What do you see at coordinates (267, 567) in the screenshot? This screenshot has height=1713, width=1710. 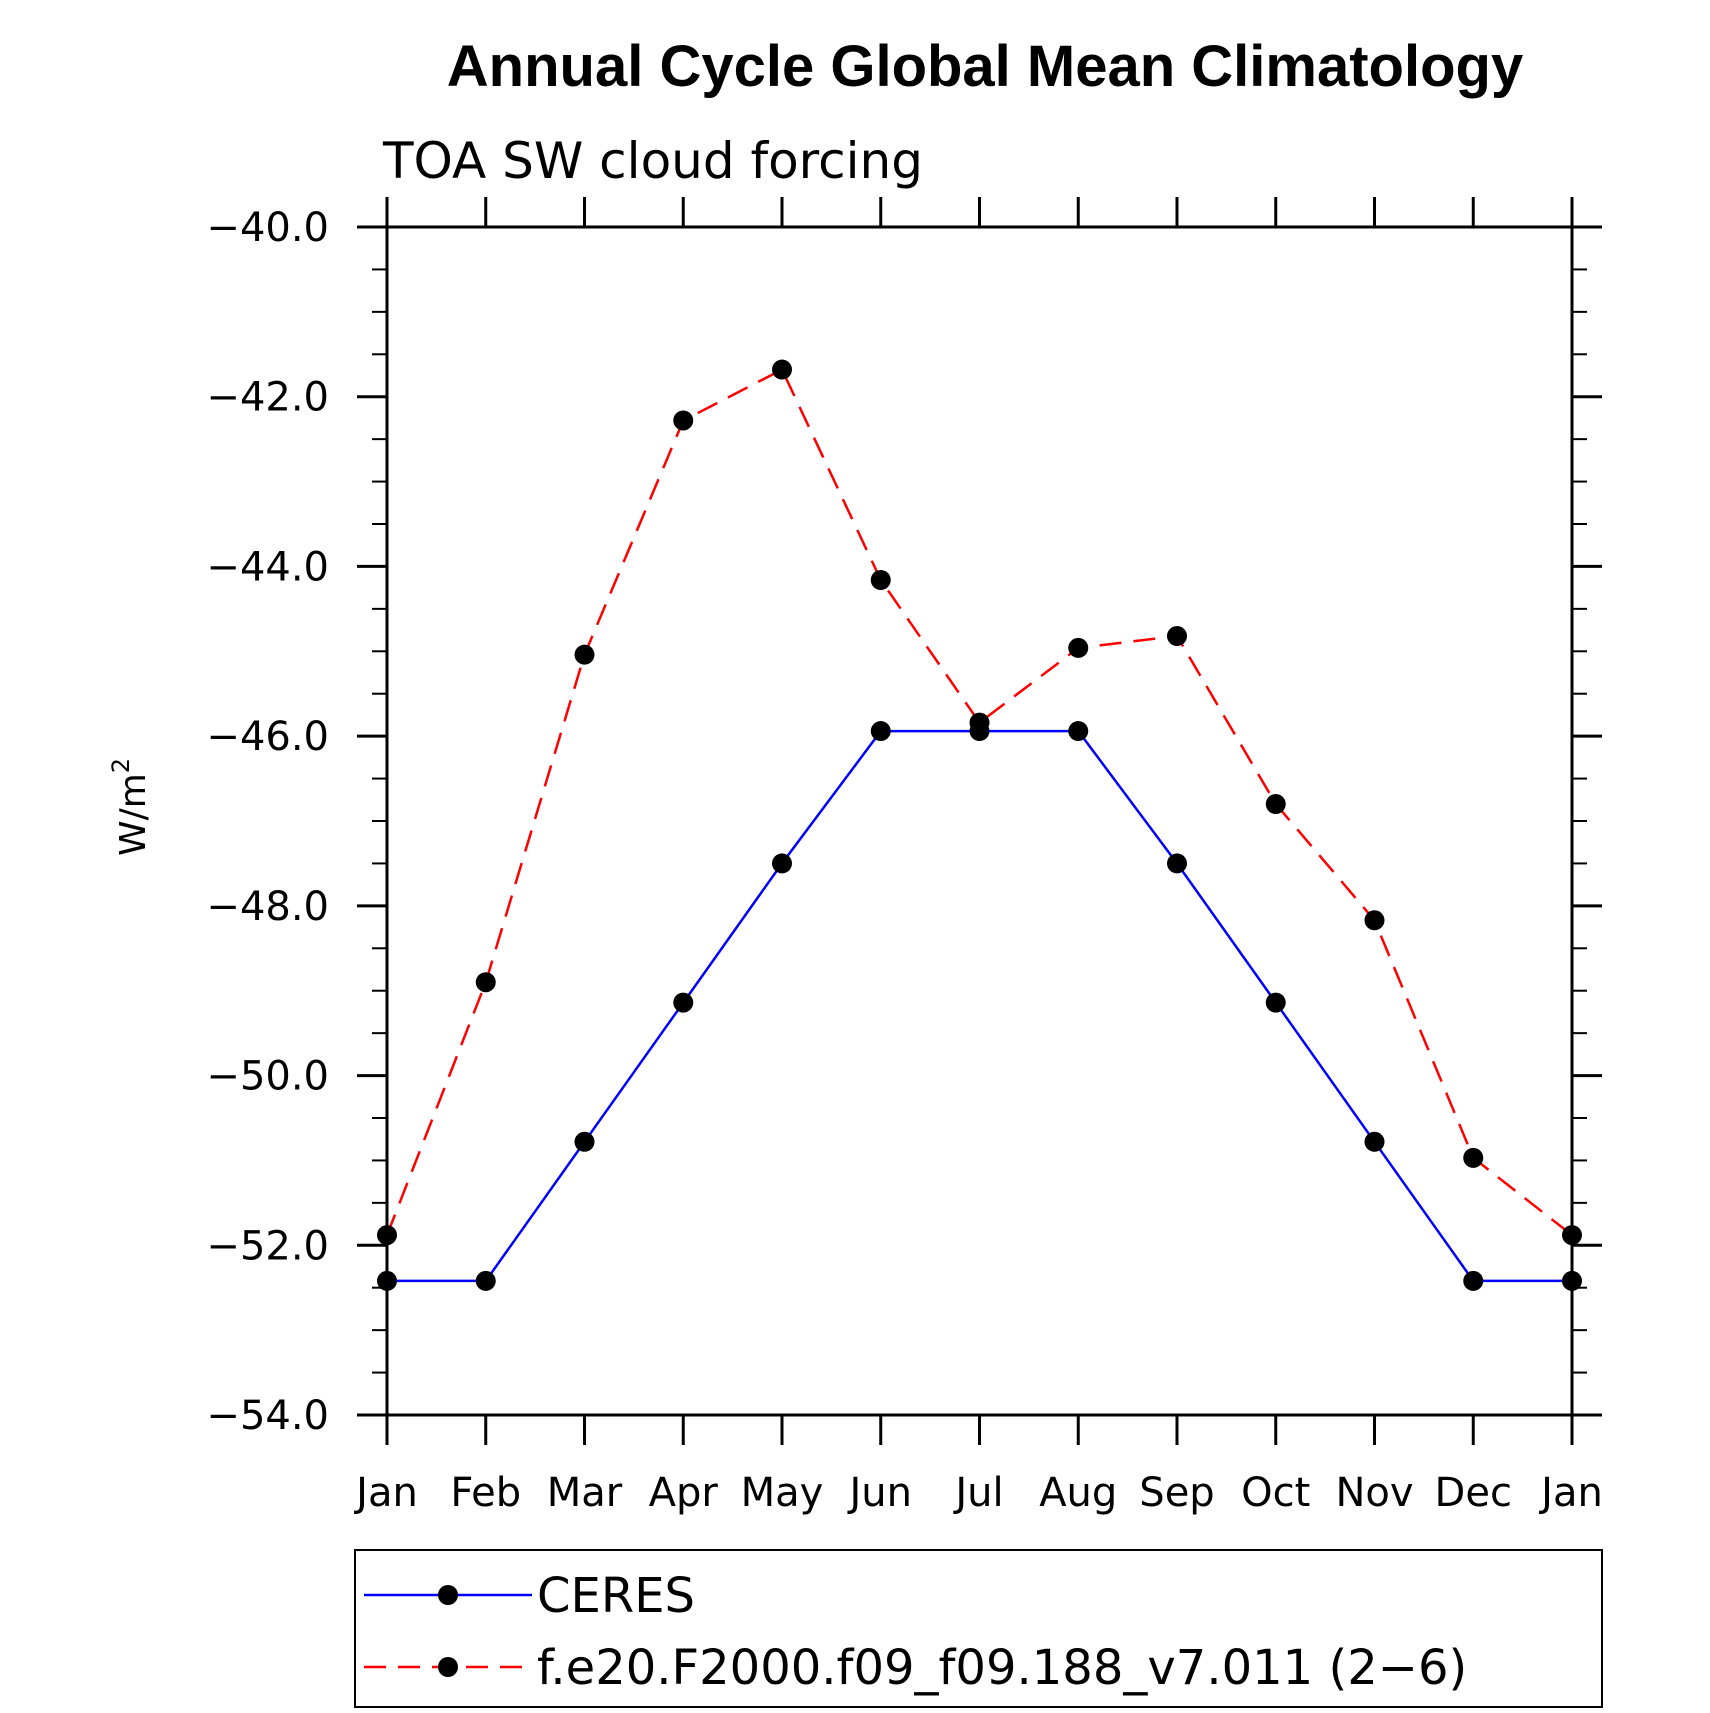 I see `y-tick-label: −44.0` at bounding box center [267, 567].